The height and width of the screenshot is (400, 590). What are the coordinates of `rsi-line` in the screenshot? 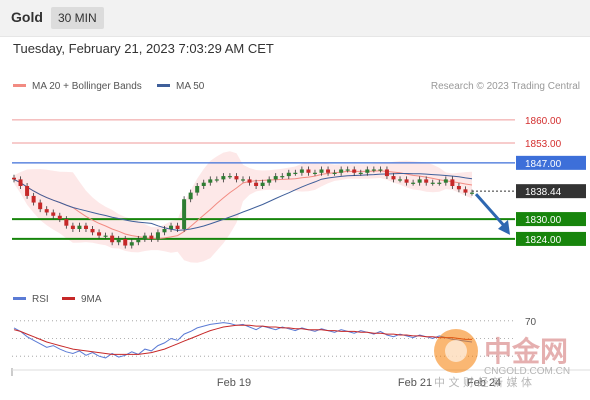 It's located at (243, 340).